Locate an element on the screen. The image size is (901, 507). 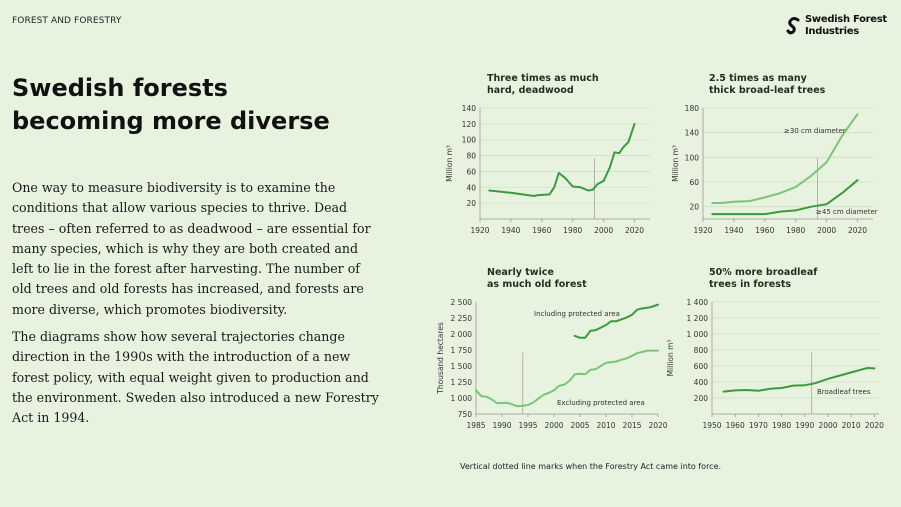
y-tick-label: 2 000 is located at coordinates (462, 334).